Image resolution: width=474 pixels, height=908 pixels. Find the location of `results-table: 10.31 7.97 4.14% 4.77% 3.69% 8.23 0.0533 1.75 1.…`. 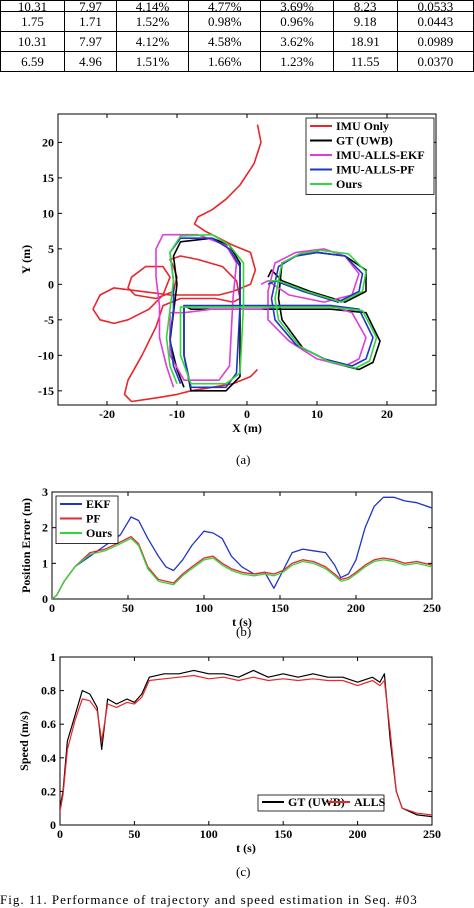

results-table: 10.31 7.97 4.14% 4.77% 3.69% 8.23 0.0533 1.75 1.… is located at coordinates (237, 36).